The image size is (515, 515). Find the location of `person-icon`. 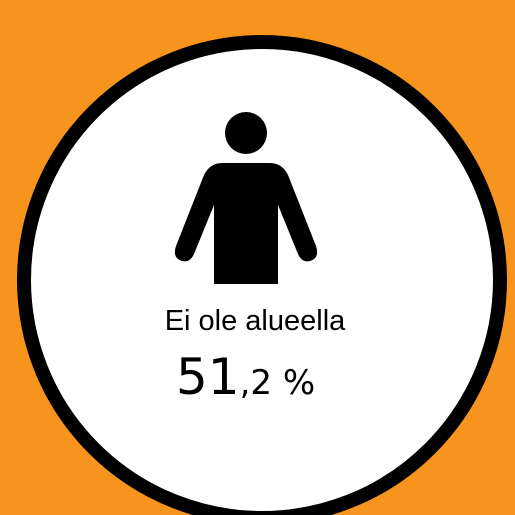

person-icon is located at coordinates (246, 198).